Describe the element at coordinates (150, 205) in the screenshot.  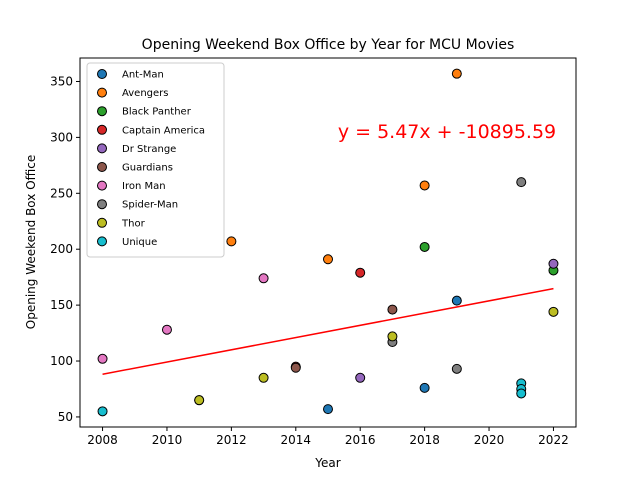
I see `legend-label: Spider-Man` at that location.